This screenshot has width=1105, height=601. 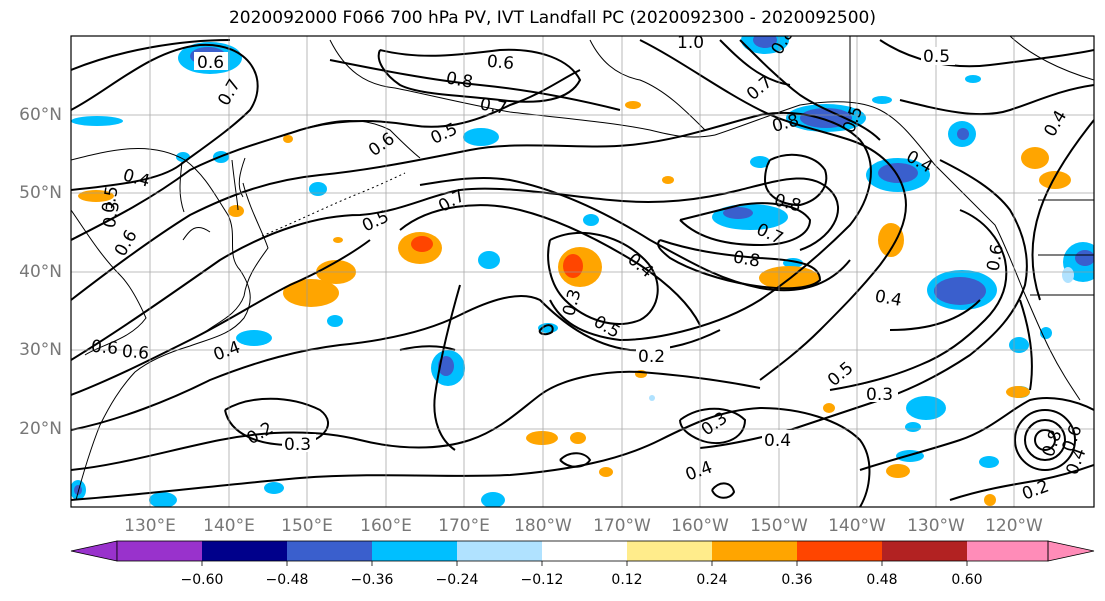 What do you see at coordinates (457, 580) in the screenshot?
I see `colorbar-tick-label: −0.24` at bounding box center [457, 580].